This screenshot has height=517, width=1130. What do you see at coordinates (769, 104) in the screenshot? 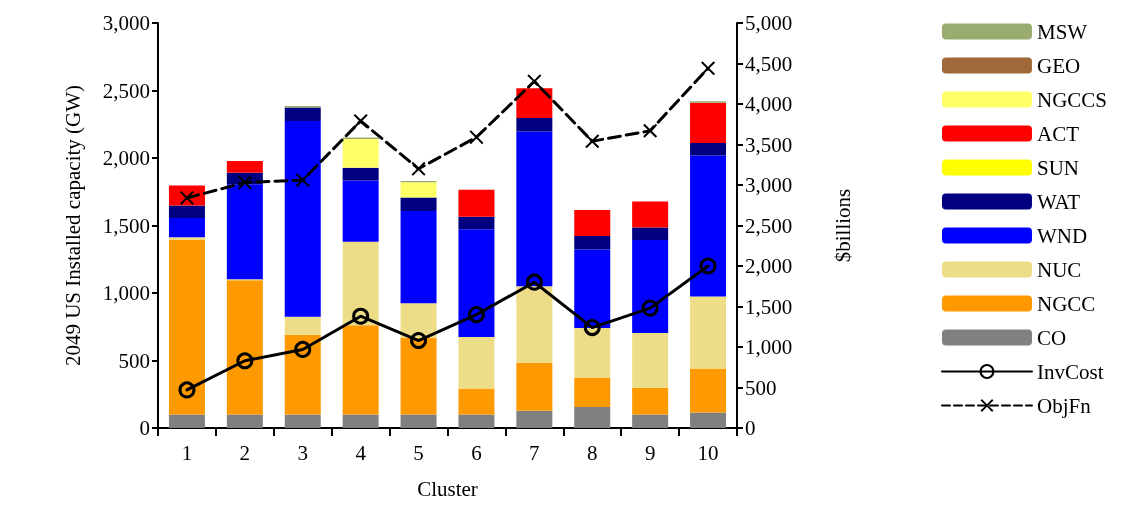
I see `y2-tick-label: 4,000` at bounding box center [769, 104].